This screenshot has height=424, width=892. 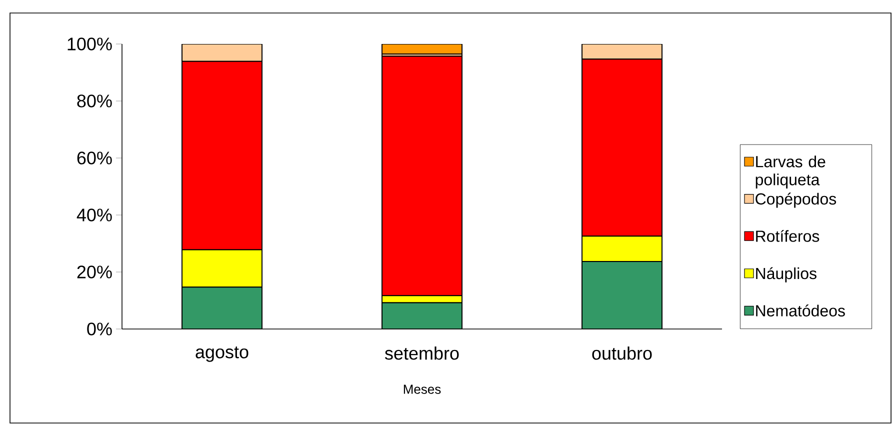 I want to click on y-tick-label: 40%, so click(x=94, y=215).